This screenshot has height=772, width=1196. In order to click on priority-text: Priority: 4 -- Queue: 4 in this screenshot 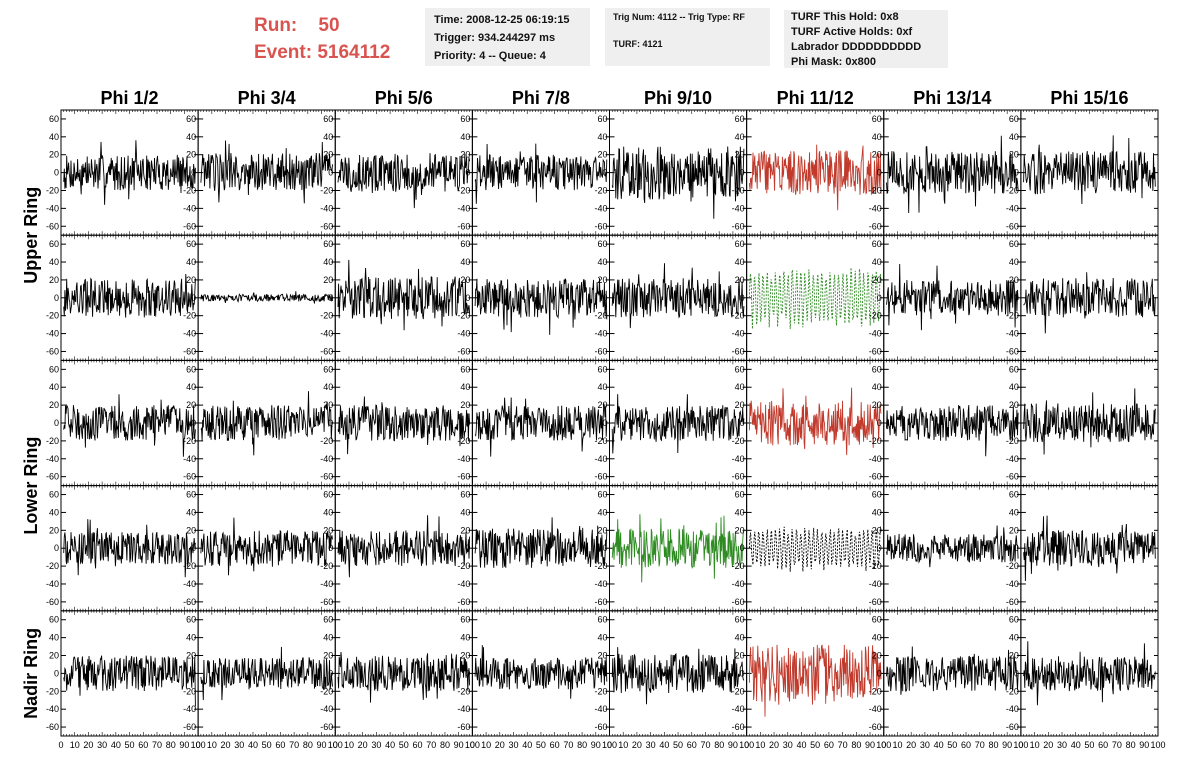, I will do `click(490, 56)`.